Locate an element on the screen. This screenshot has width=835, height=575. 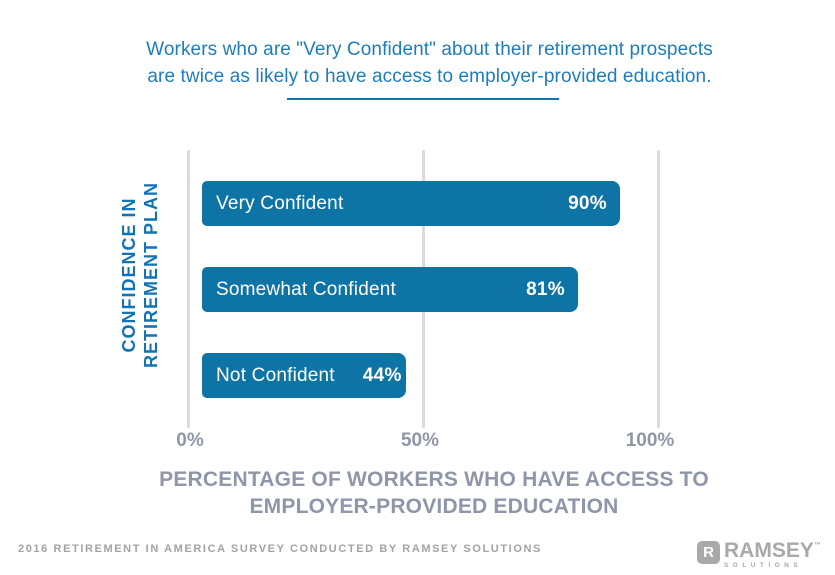
bar-very-confident: Very Confident 90% is located at coordinates (411, 203).